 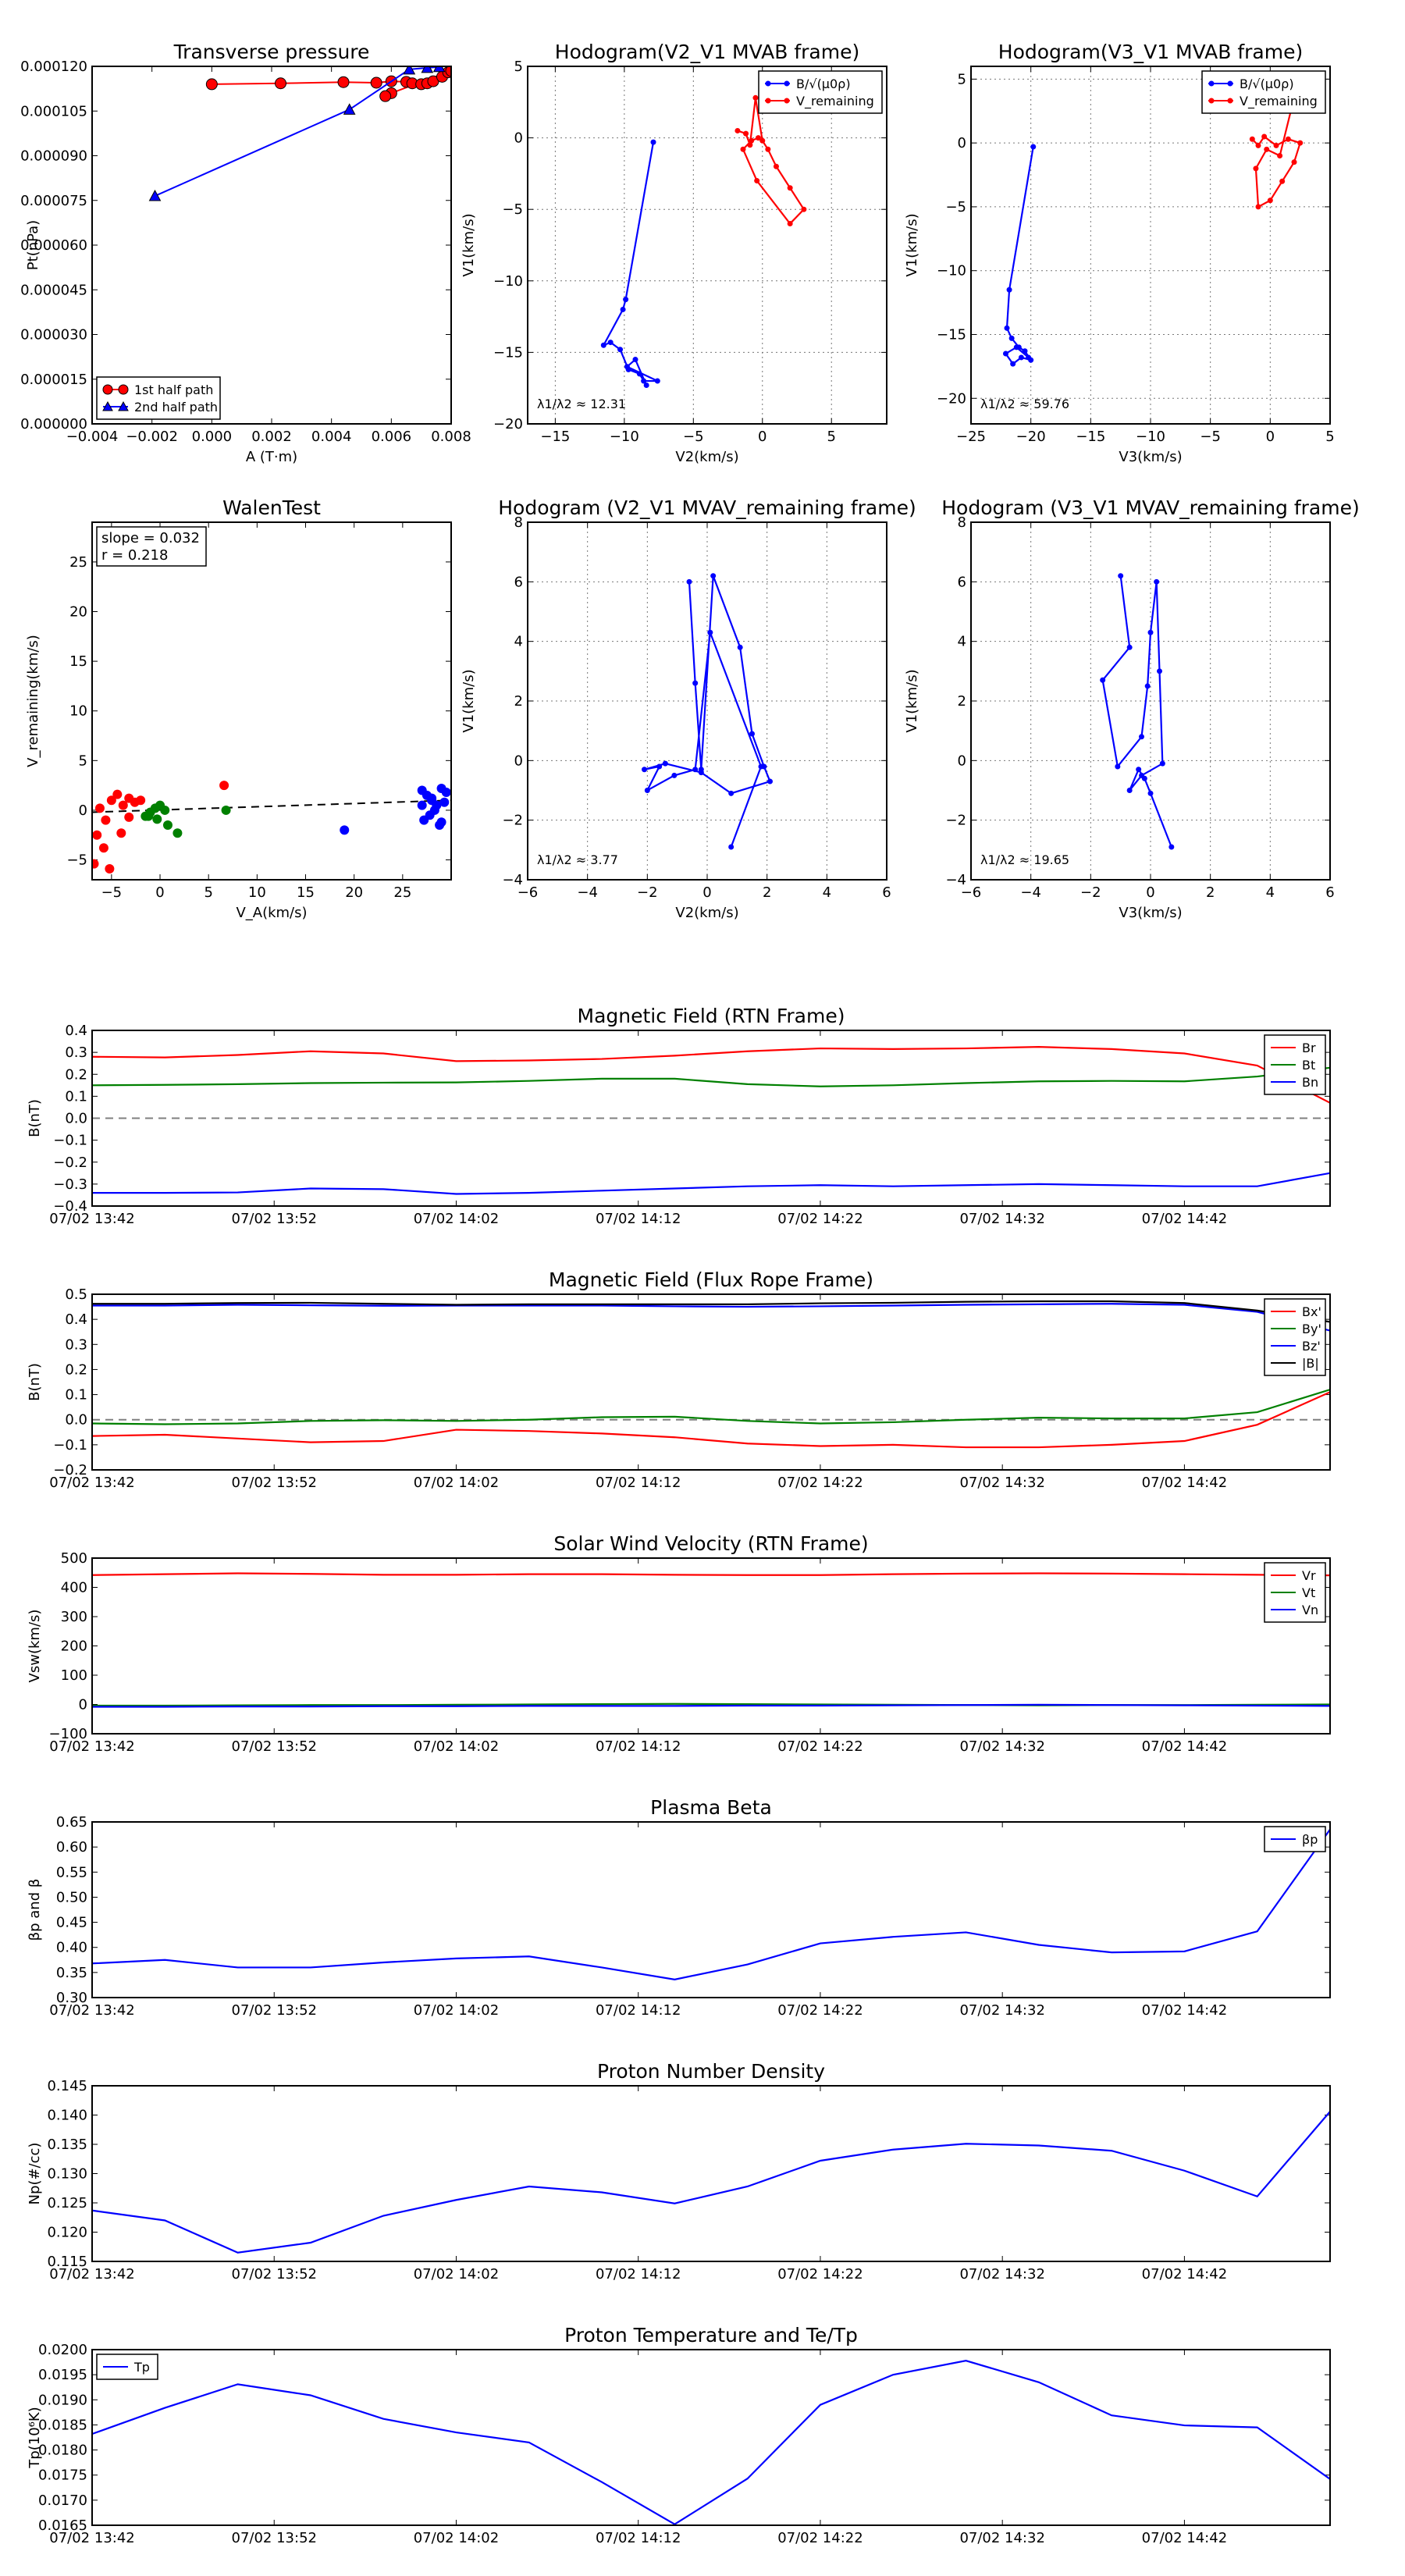 What do you see at coordinates (127, 2367) in the screenshot?
I see `legend: Tp` at bounding box center [127, 2367].